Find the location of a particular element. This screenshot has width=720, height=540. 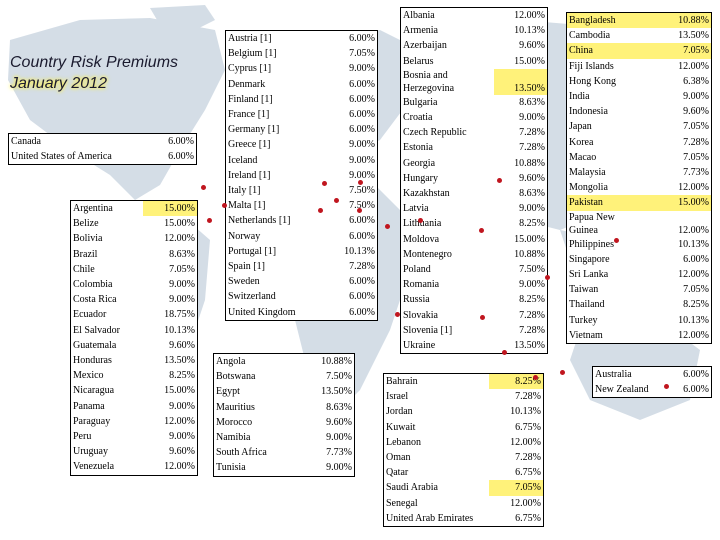

risk-premium-value: 7.73% is located at coordinates (696, 173).